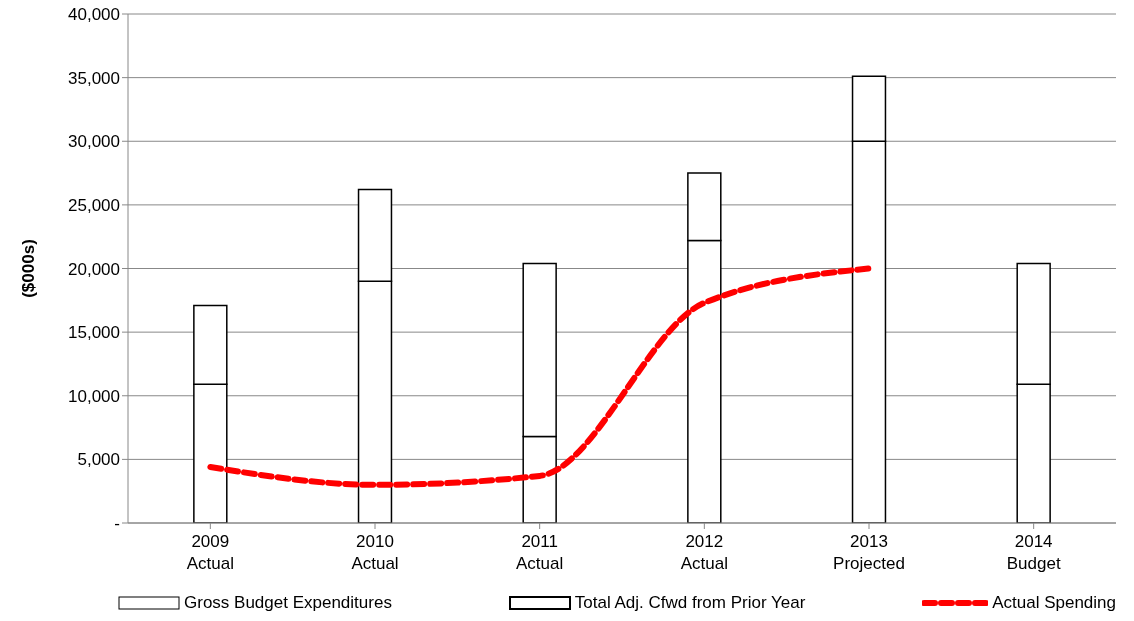  What do you see at coordinates (288, 603) in the screenshot?
I see `legend-label: Gross Budget Expenditures` at bounding box center [288, 603].